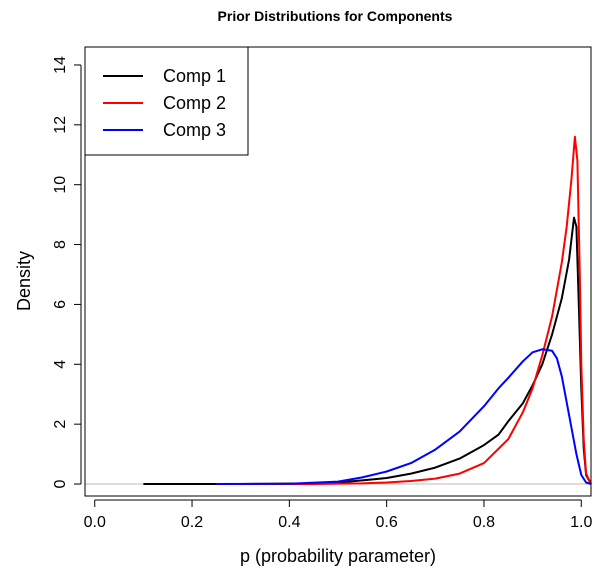 Image resolution: width=594 pixels, height=579 pixels. What do you see at coordinates (60, 304) in the screenshot?
I see `y-tick-label: 6` at bounding box center [60, 304].